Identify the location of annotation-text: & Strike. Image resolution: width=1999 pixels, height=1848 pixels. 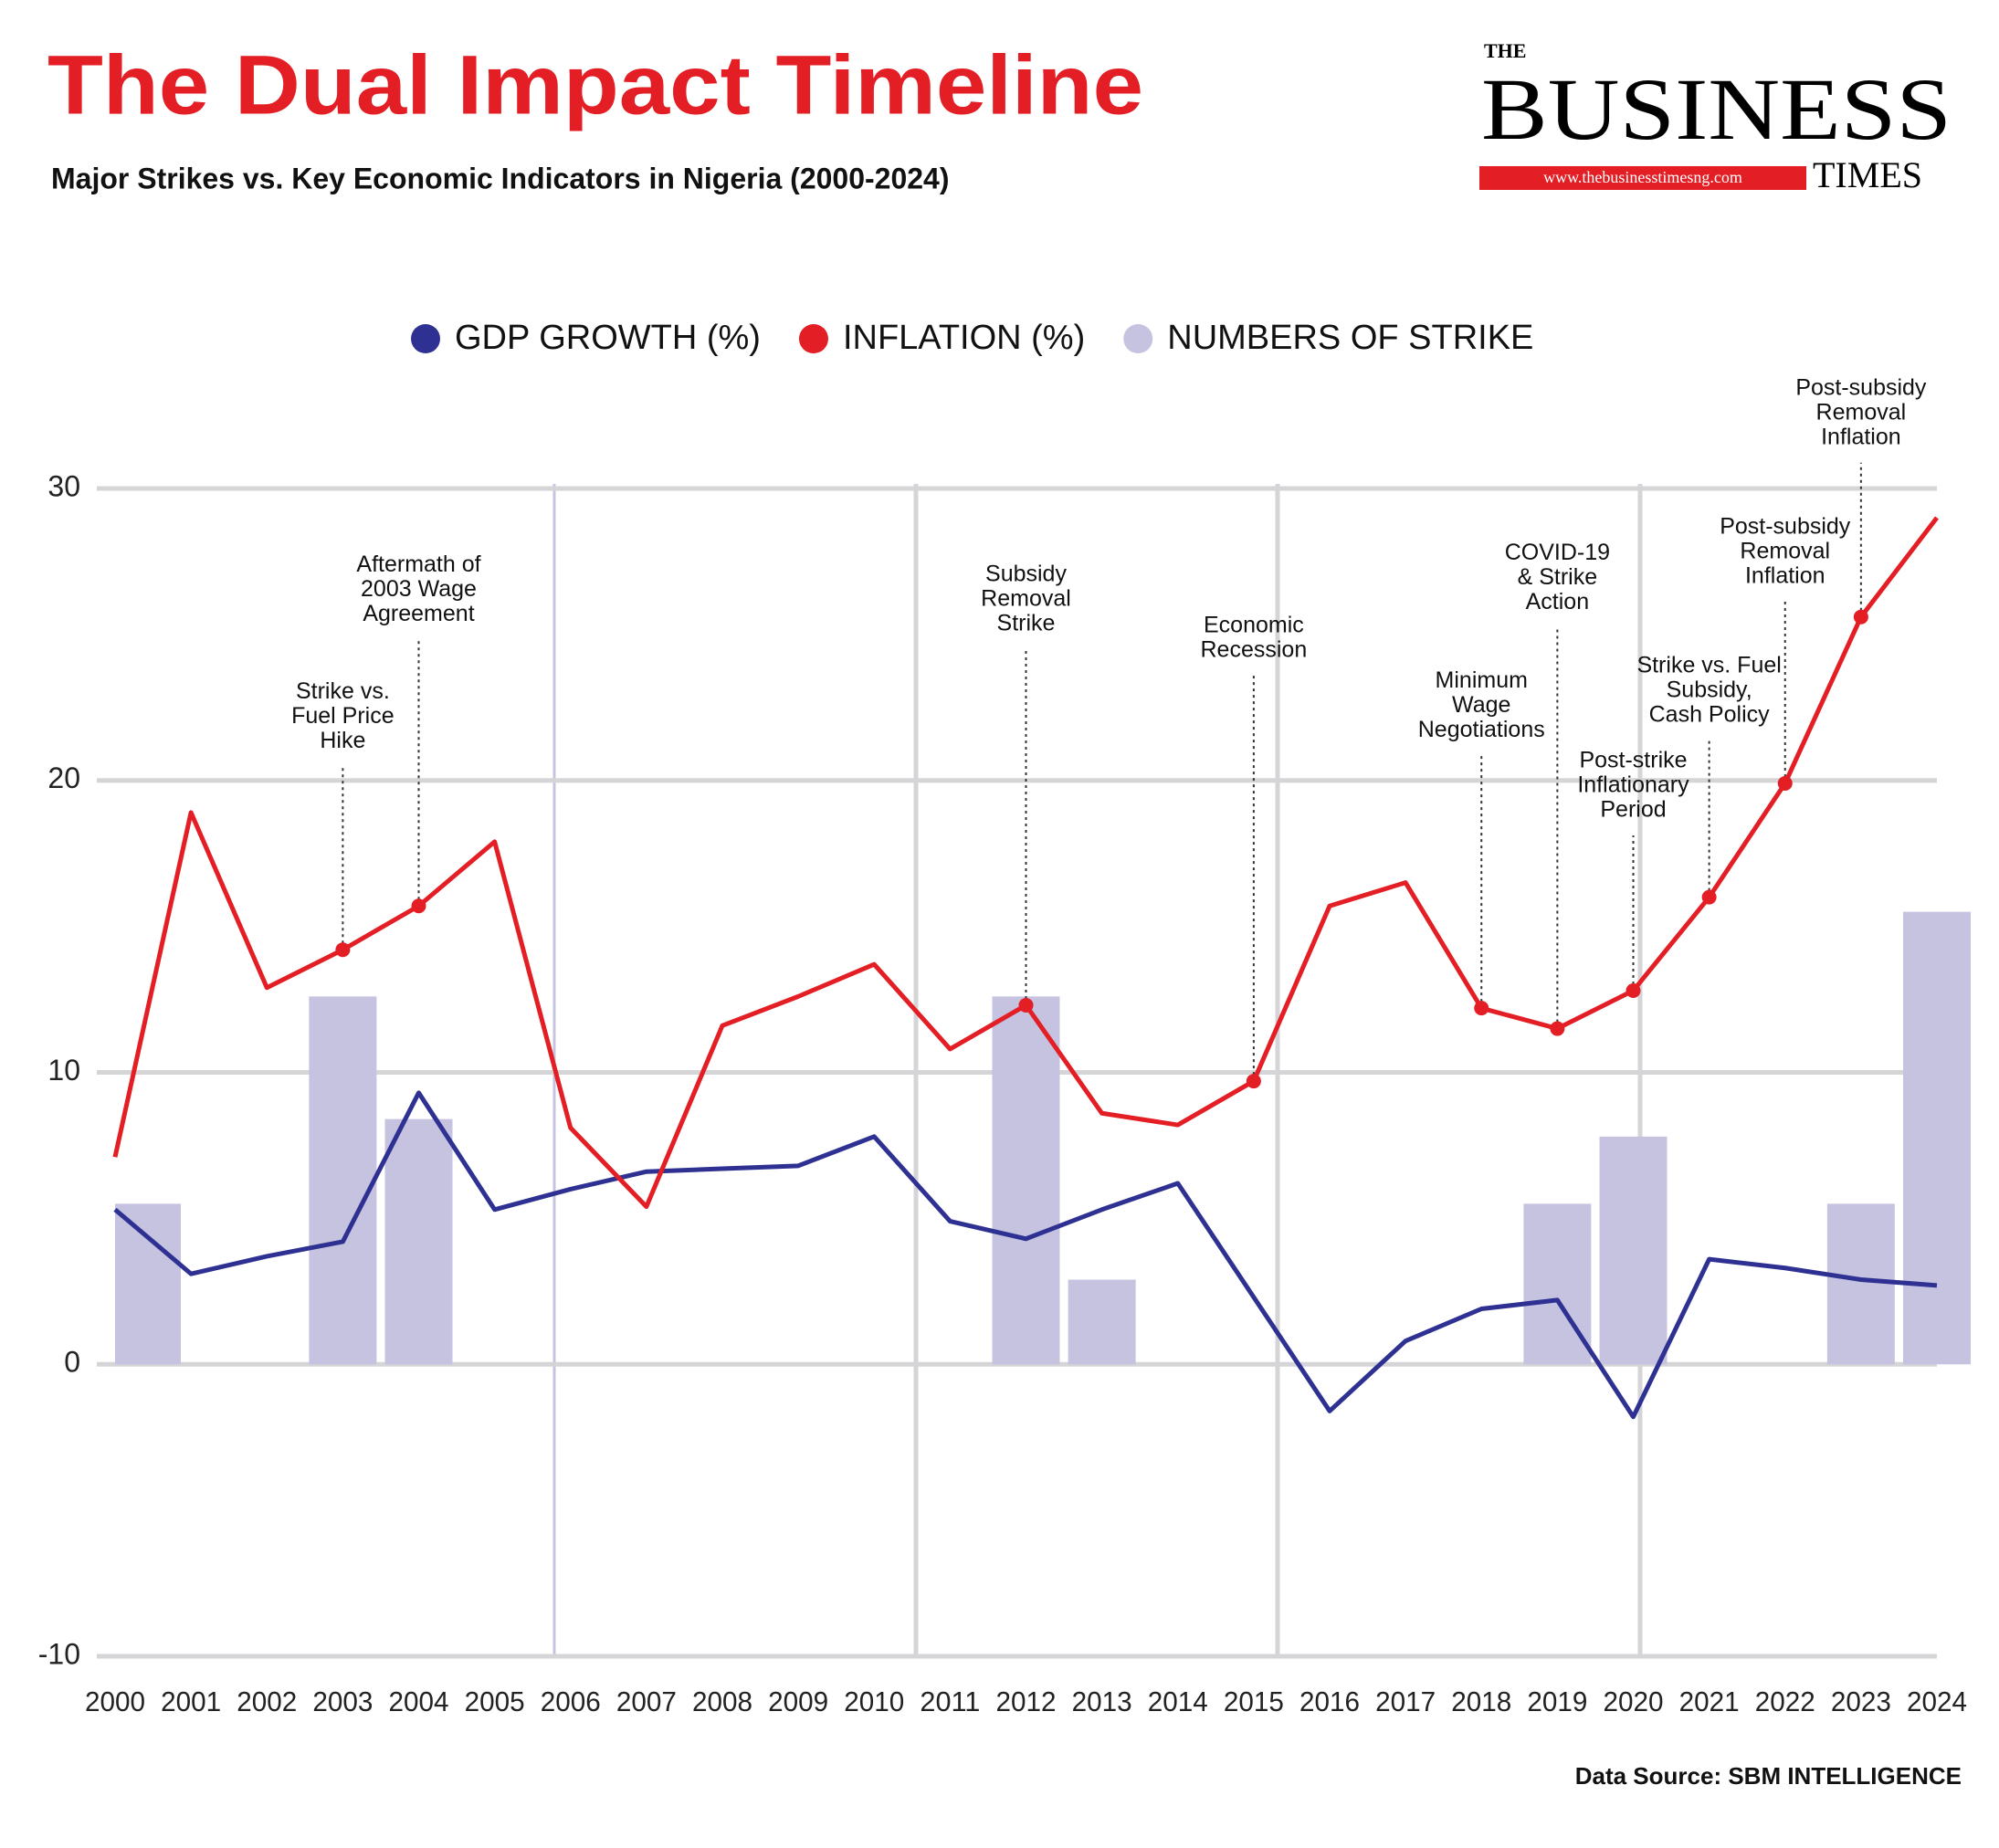
(1558, 577).